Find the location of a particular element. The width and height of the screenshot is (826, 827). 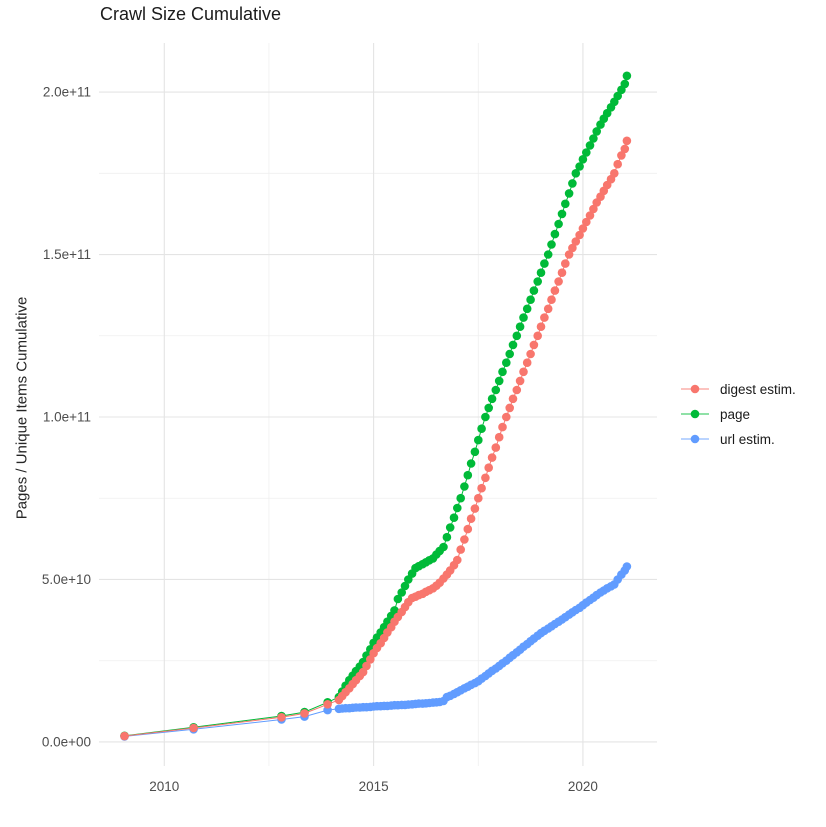

svg-text: 5.0e+10 is located at coordinates (66, 579).